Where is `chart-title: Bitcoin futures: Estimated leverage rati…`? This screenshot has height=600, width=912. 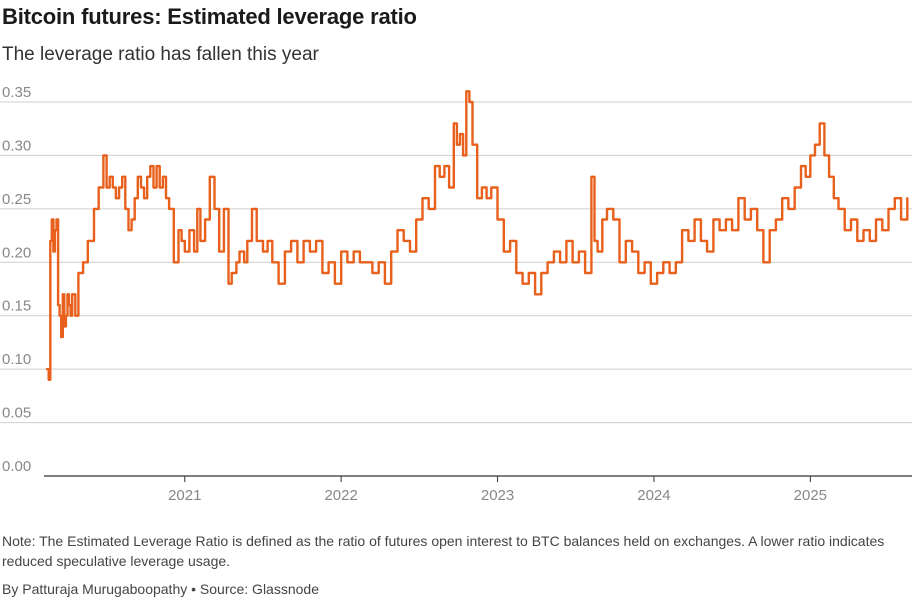
chart-title: Bitcoin futures: Estimated leverage rati… is located at coordinates (209, 16).